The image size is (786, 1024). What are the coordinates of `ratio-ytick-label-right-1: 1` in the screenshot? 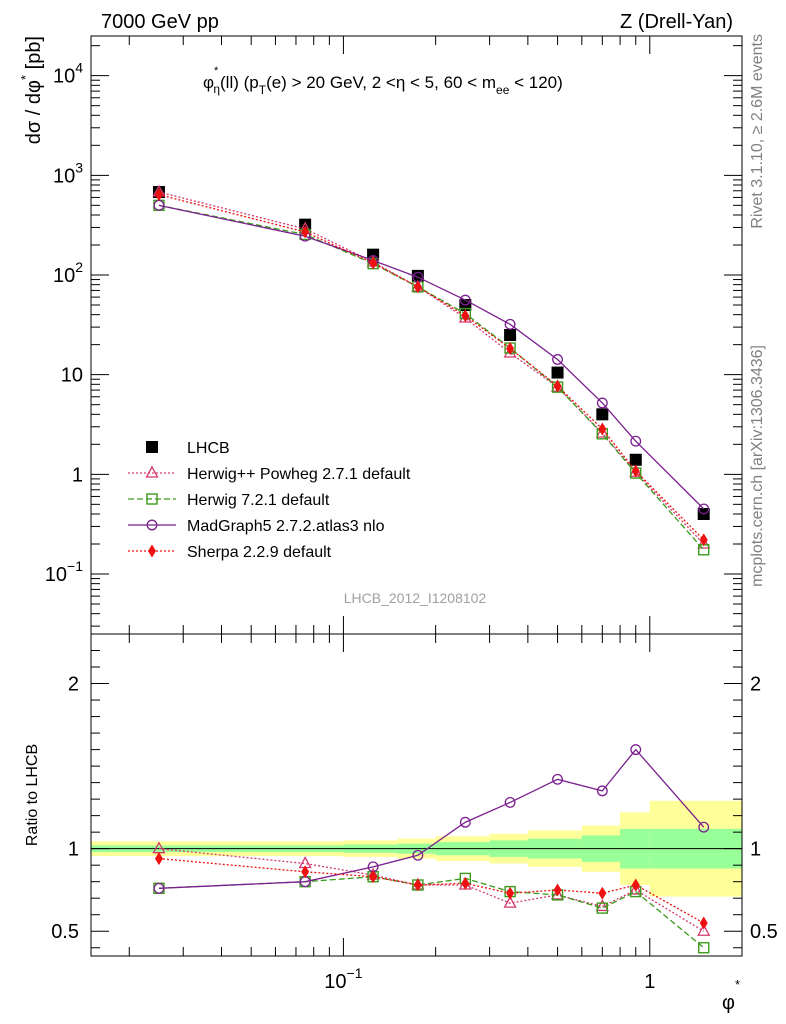 It's located at (755, 850).